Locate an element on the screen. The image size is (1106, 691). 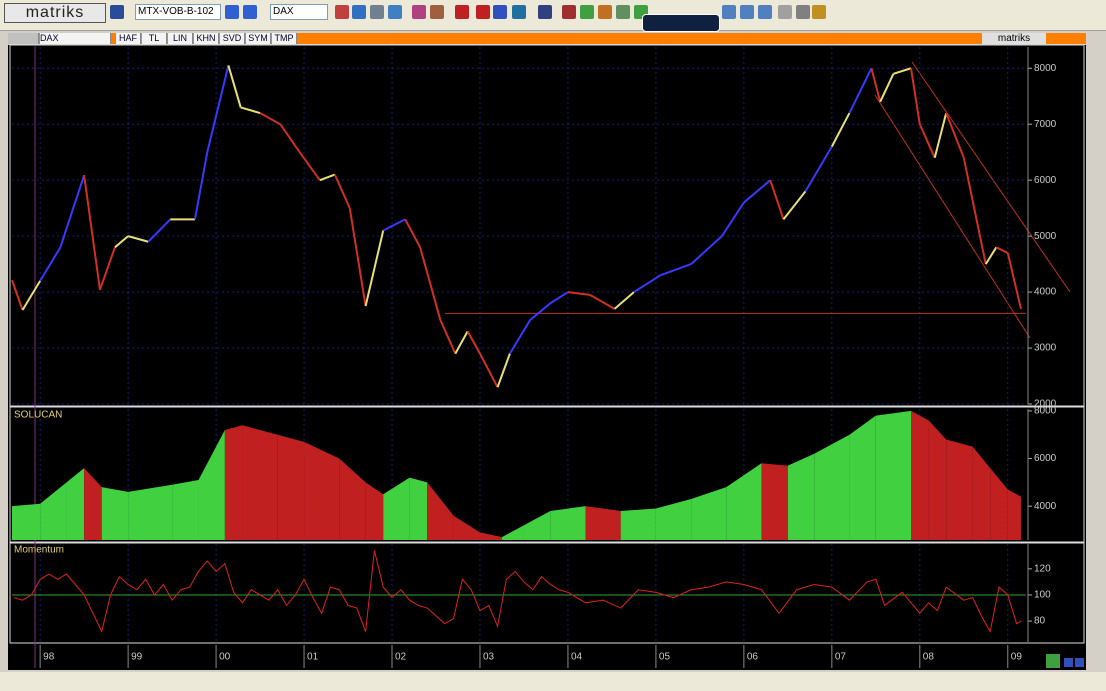
save-icon is located at coordinates (117, 12).